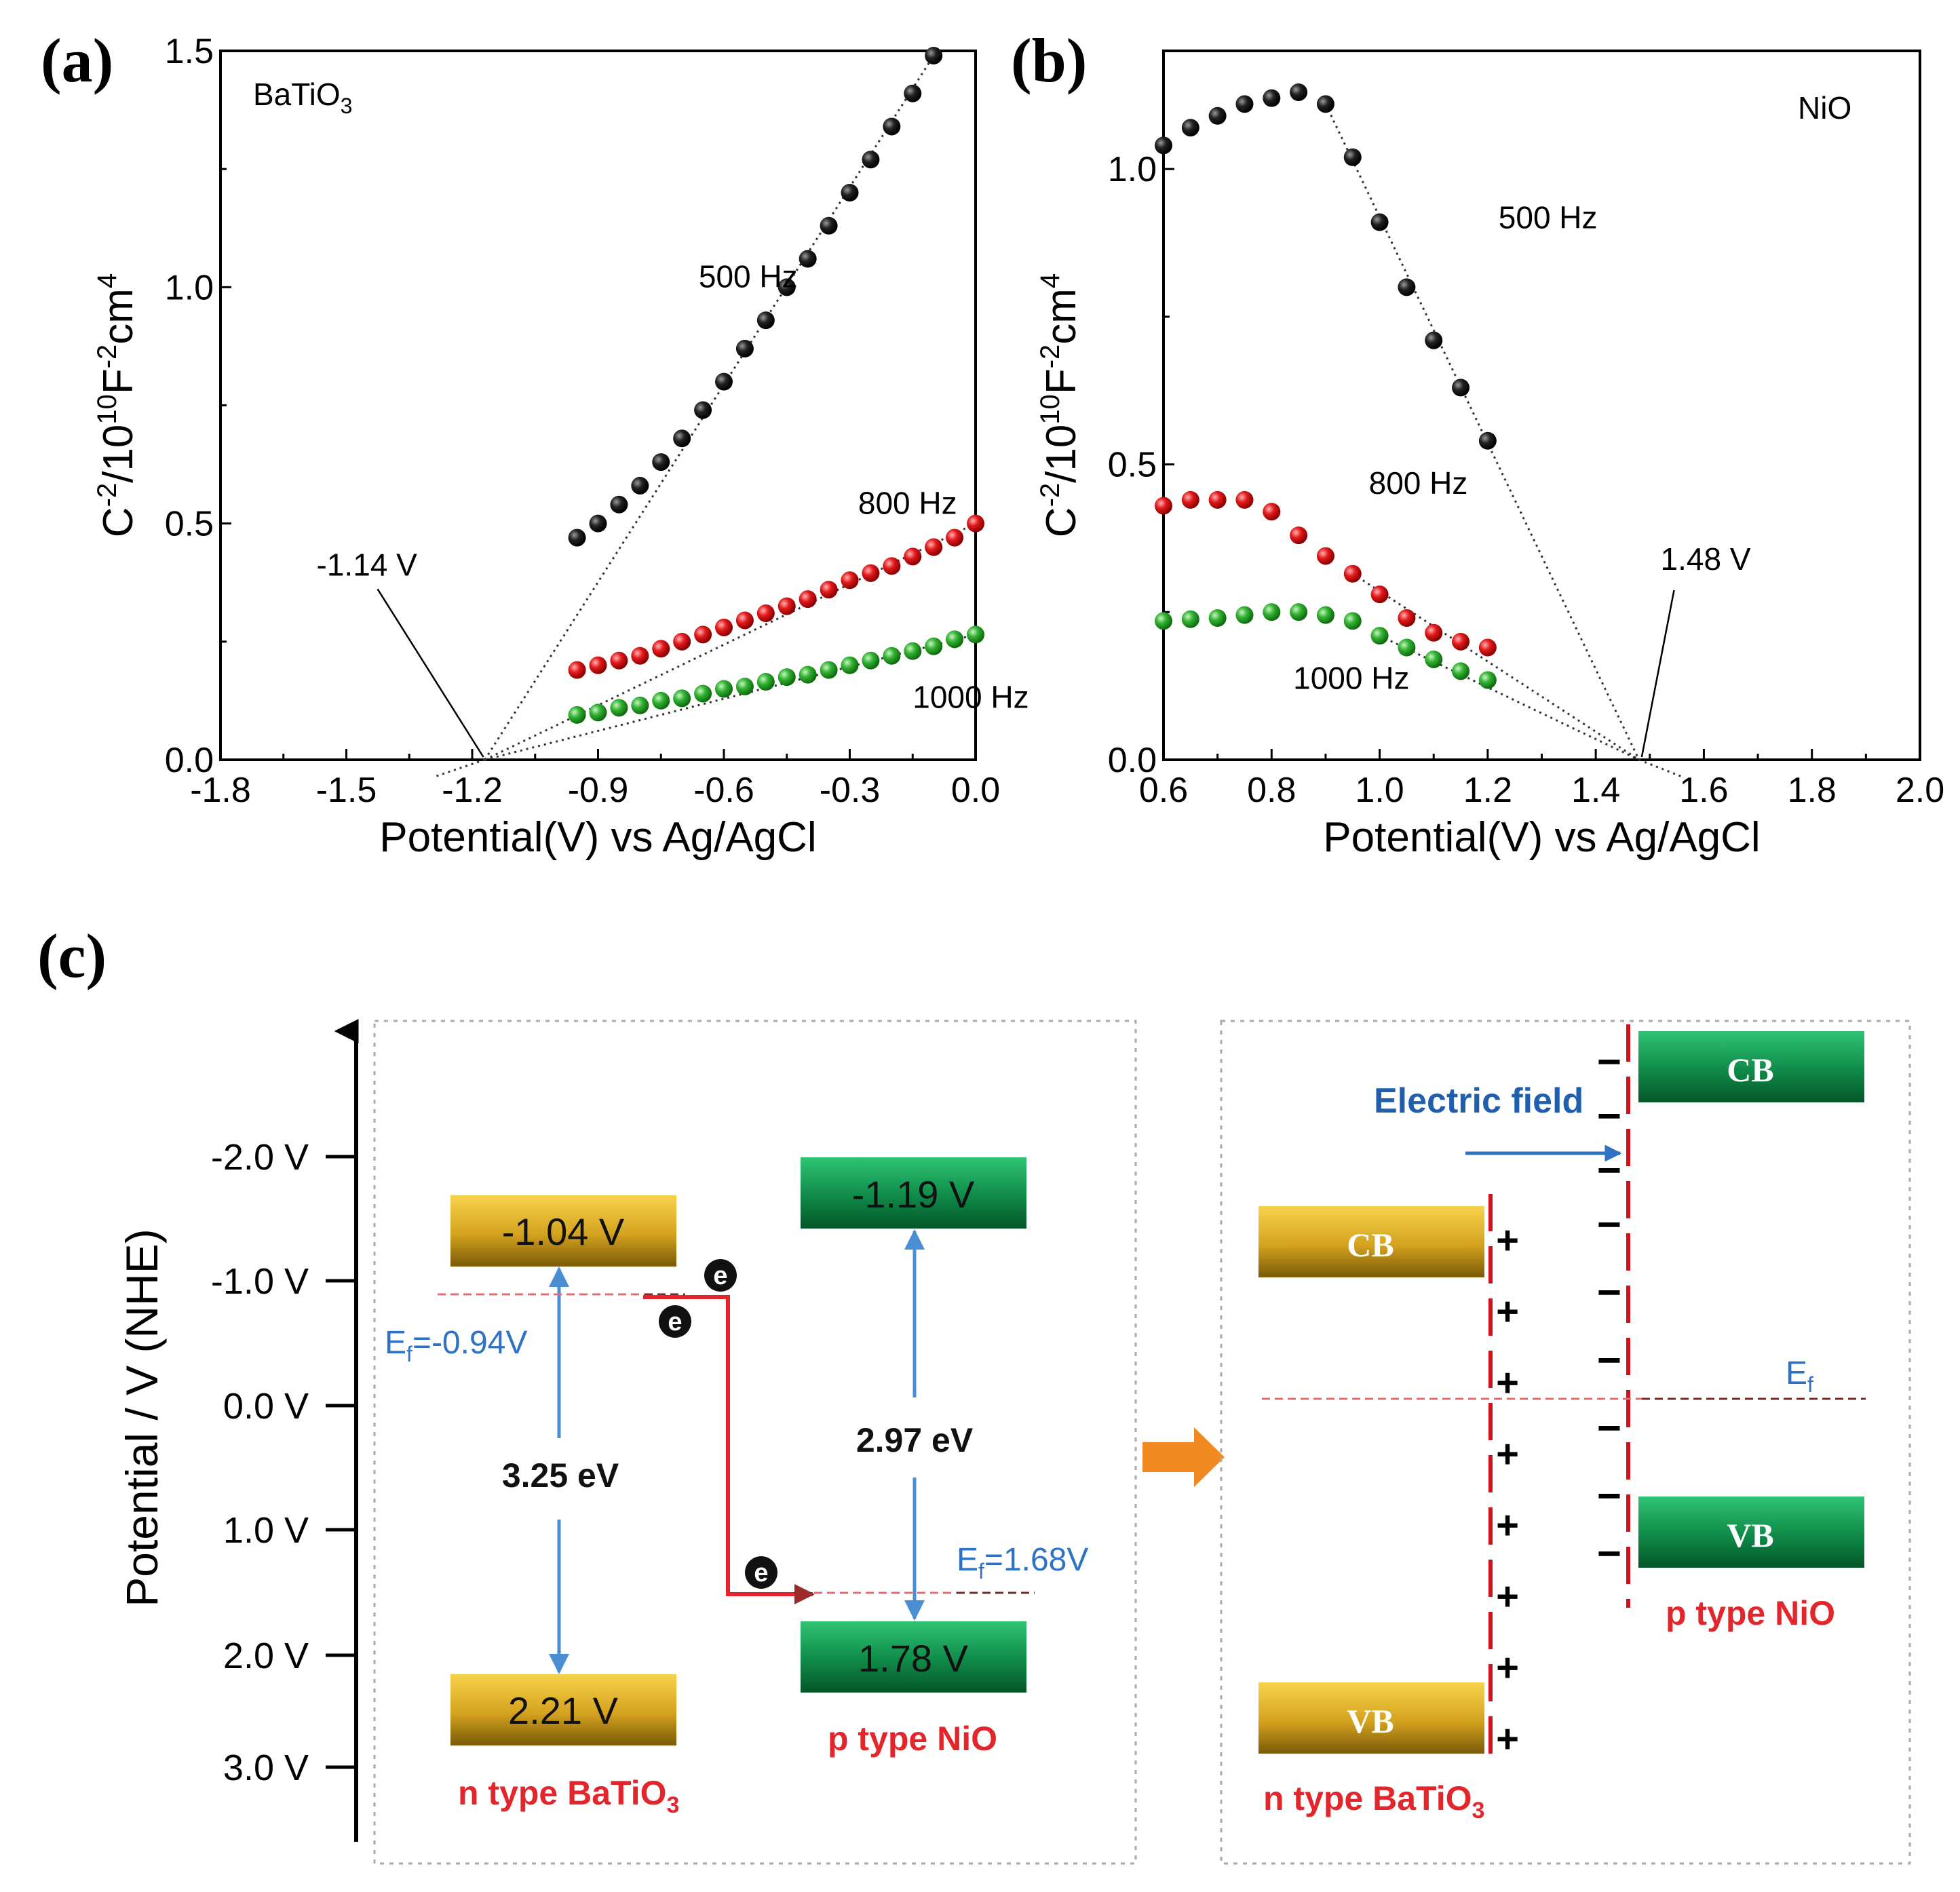 The width and height of the screenshot is (1960, 1892). What do you see at coordinates (72, 955) in the screenshot?
I see `panel-label-c: (c)` at bounding box center [72, 955].